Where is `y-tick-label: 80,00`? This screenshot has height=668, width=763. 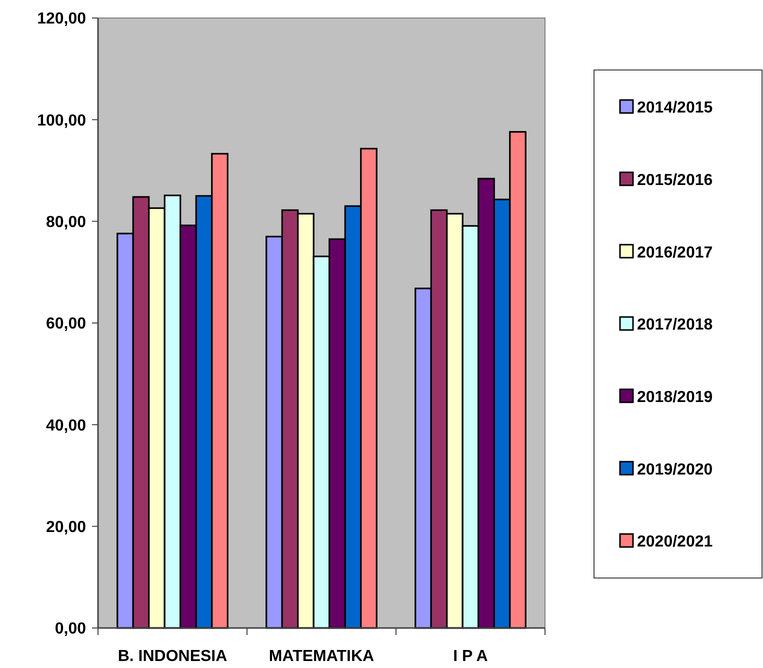
y-tick-label: 80,00 is located at coordinates (66, 222).